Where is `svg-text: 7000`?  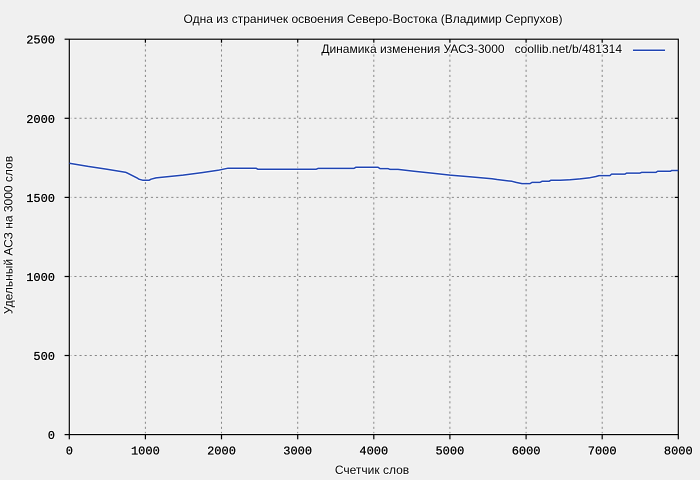
svg-text: 7000 is located at coordinates (602, 452).